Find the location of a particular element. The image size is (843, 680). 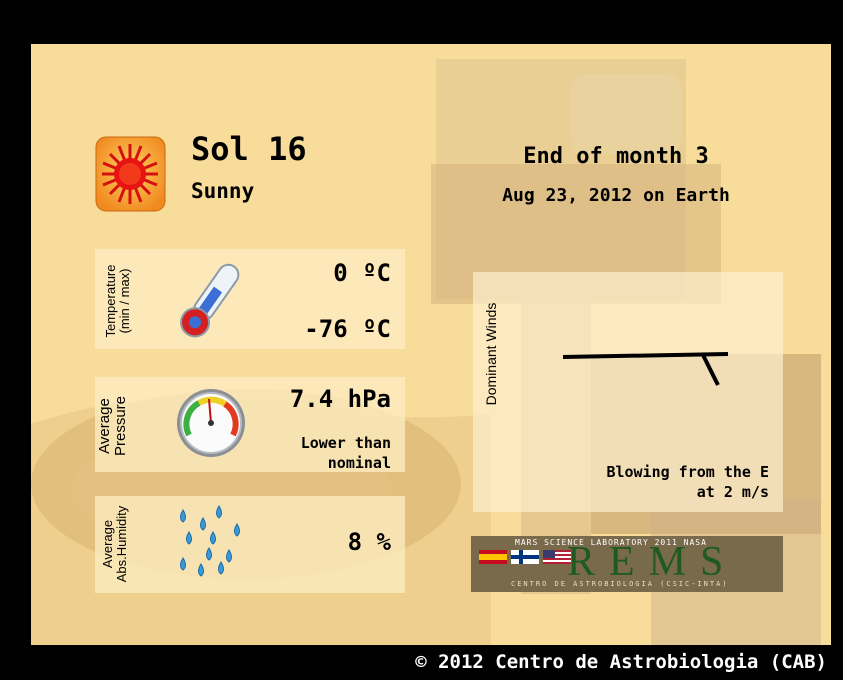

copyright-text: © 2012 Centro de Astrobiologia (CAB) is located at coordinates (621, 662).